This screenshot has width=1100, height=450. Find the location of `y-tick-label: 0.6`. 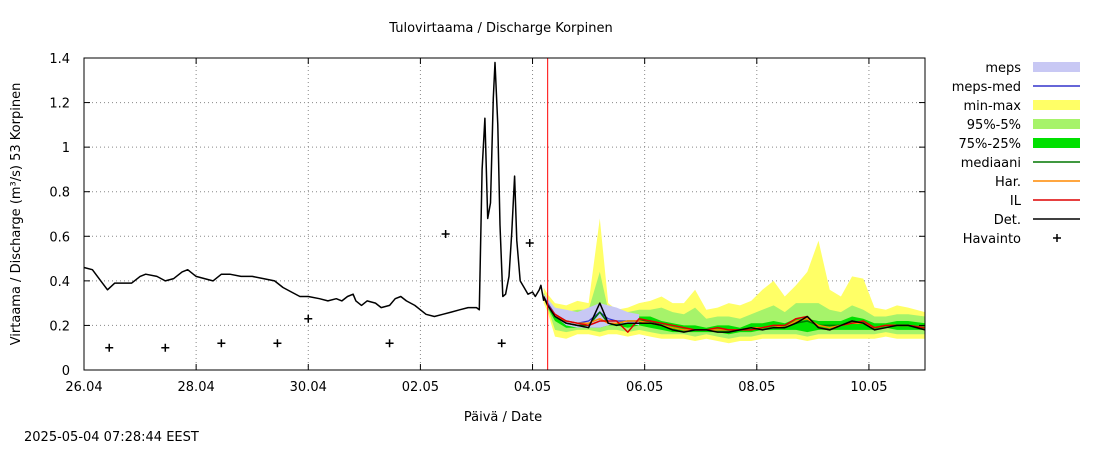

y-tick-label: 0.6 is located at coordinates (59, 237).